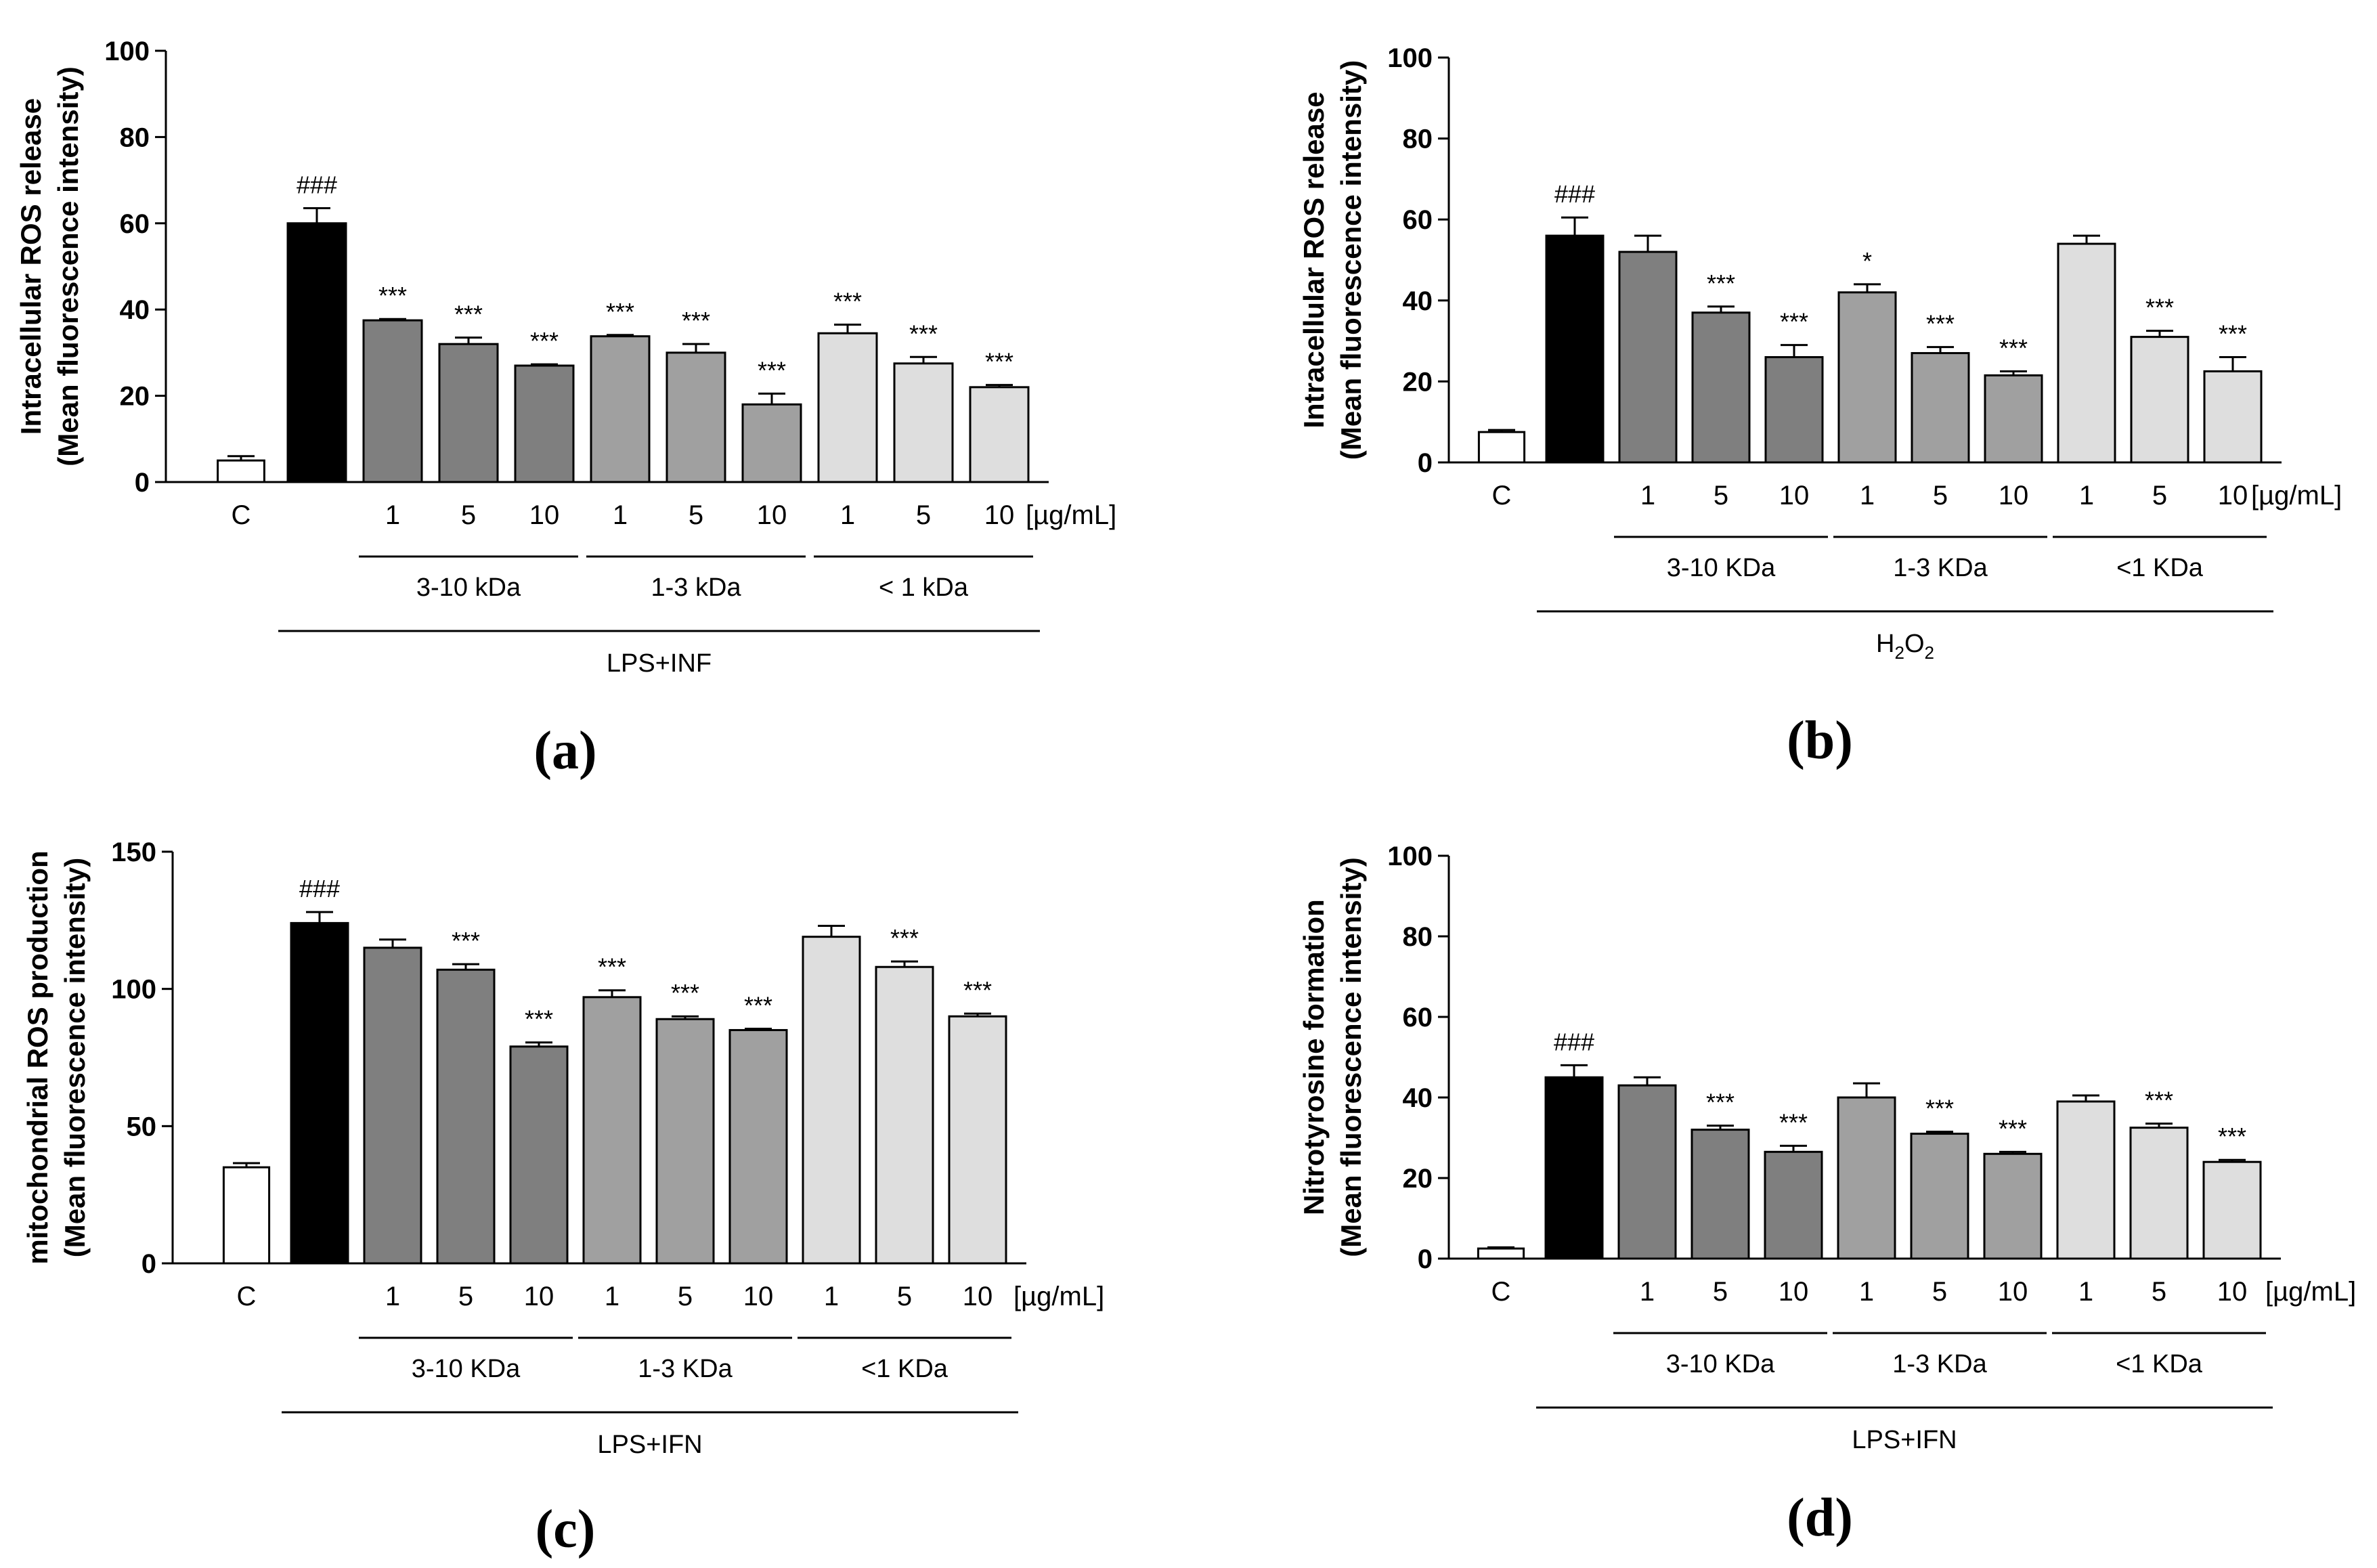 The width and height of the screenshot is (2377, 1568). I want to click on treatment-label-text: LPS+INF, so click(659, 663).